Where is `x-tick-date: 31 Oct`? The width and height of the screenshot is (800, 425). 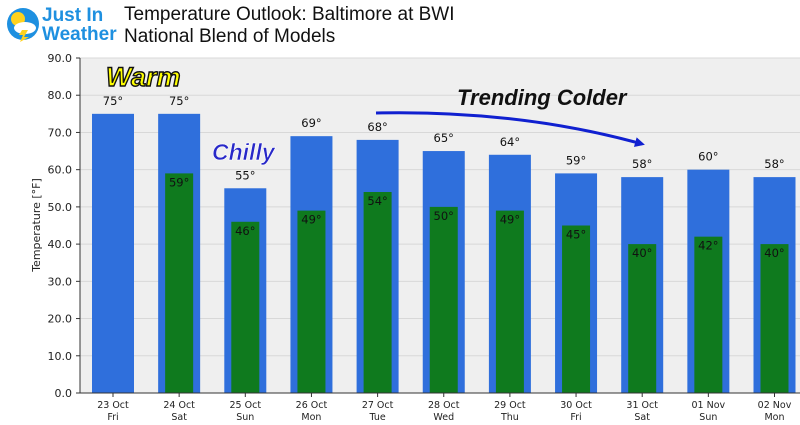 x-tick-date: 31 Oct is located at coordinates (642, 405).